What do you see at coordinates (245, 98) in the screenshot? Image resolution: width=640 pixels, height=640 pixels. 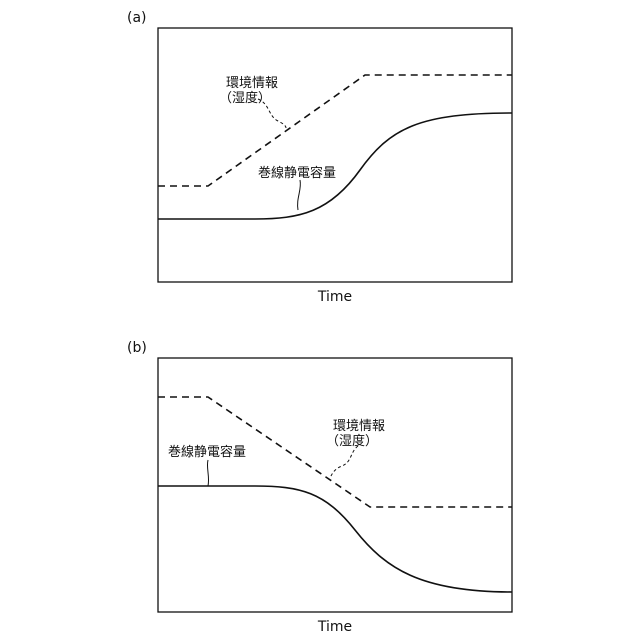 I see `panel-a-env-label-line2: （湿度）` at bounding box center [245, 98].